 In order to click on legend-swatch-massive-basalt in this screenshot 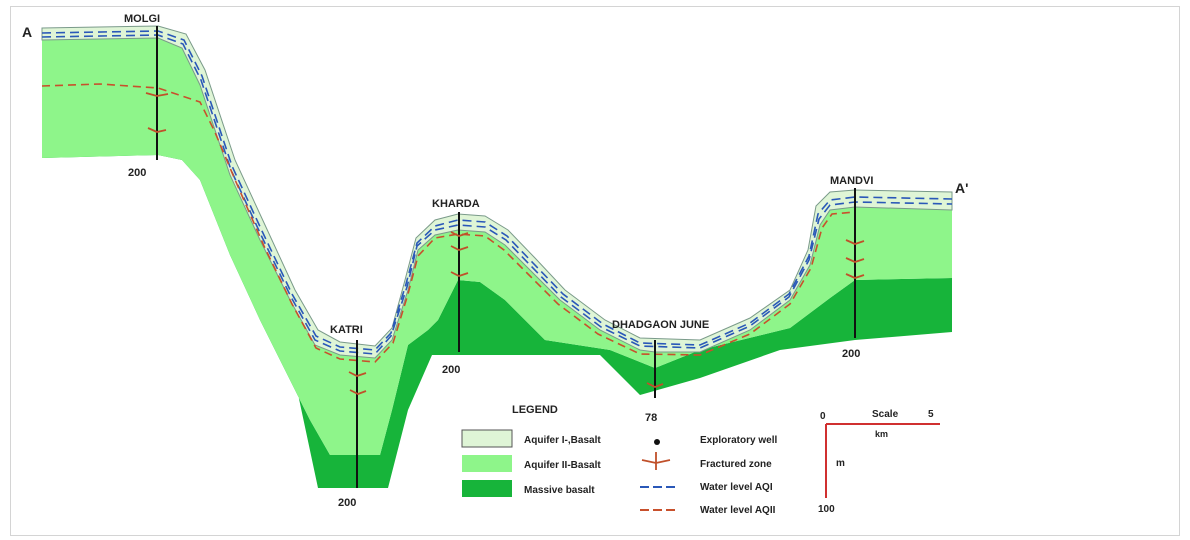, I will do `click(487, 488)`.